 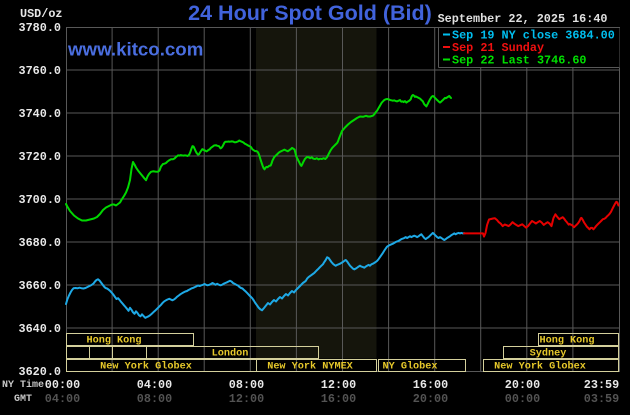 What do you see at coordinates (135, 49) in the screenshot?
I see `svg-text: www.kitco.com` at bounding box center [135, 49].